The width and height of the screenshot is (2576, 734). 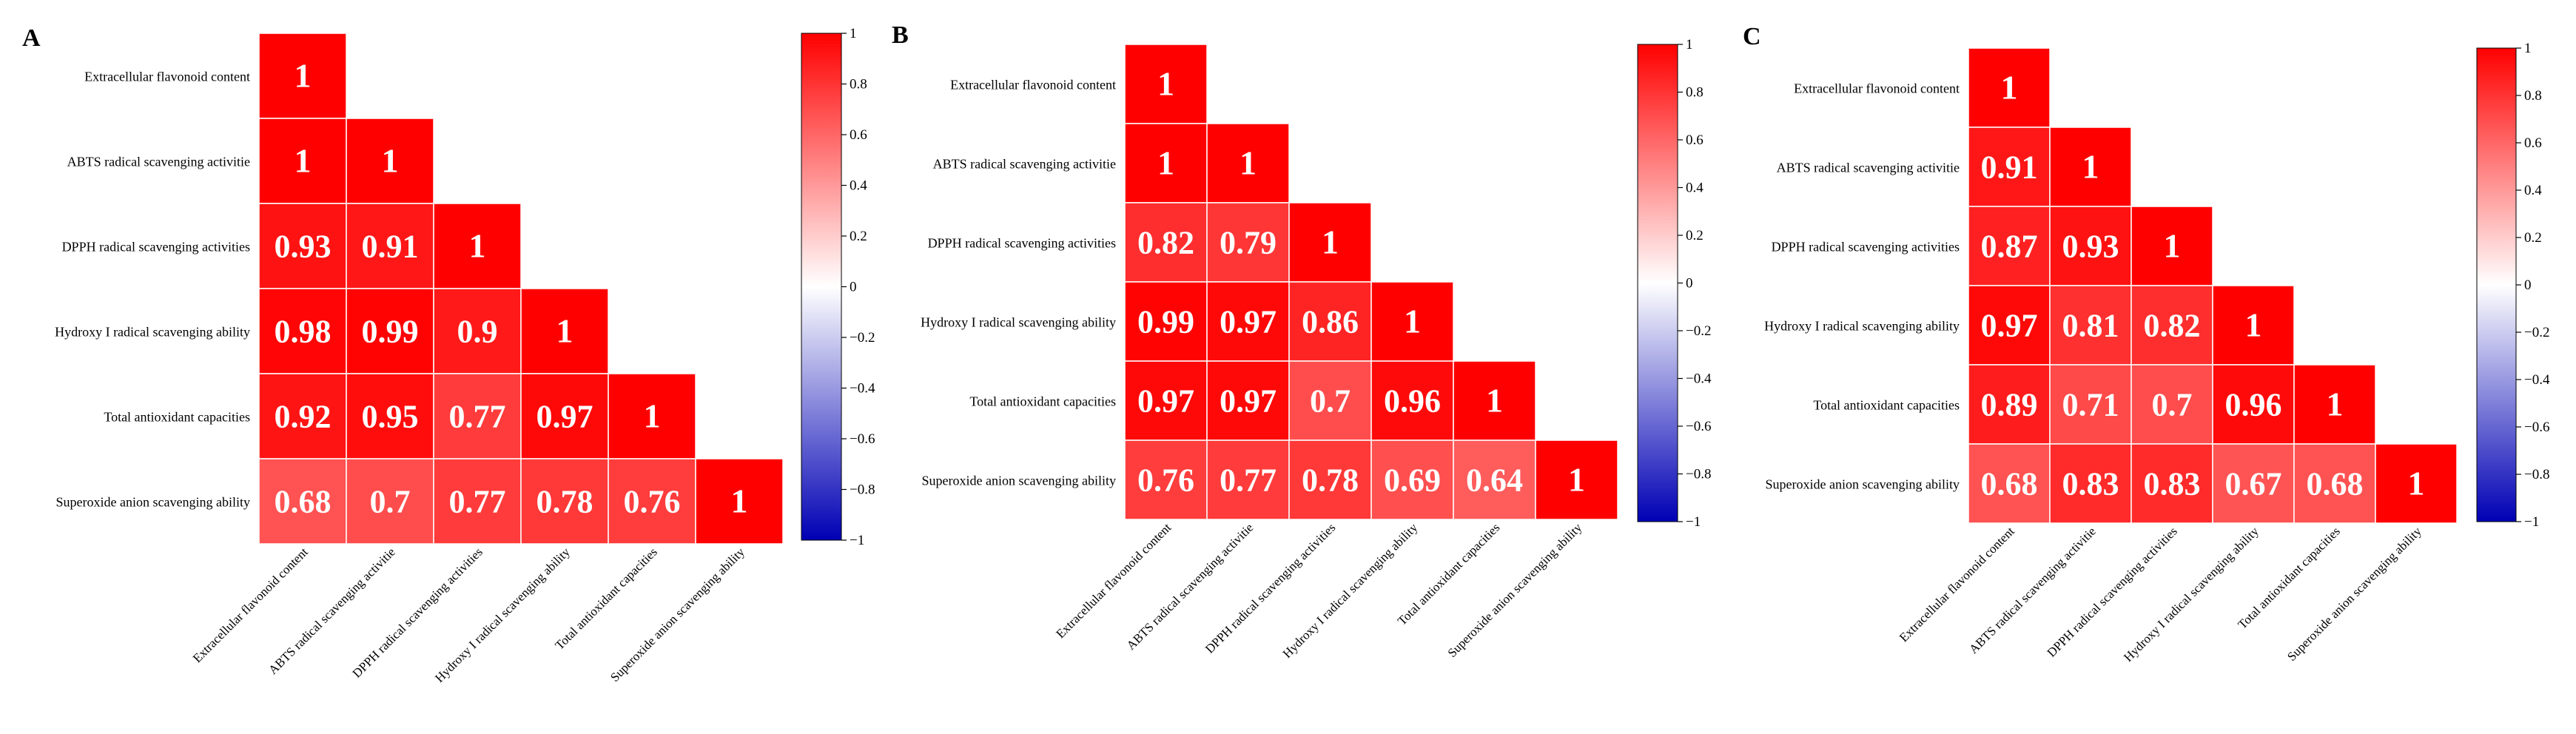 What do you see at coordinates (2090, 326) in the screenshot?
I see `cell-value-label: 0.81` at bounding box center [2090, 326].